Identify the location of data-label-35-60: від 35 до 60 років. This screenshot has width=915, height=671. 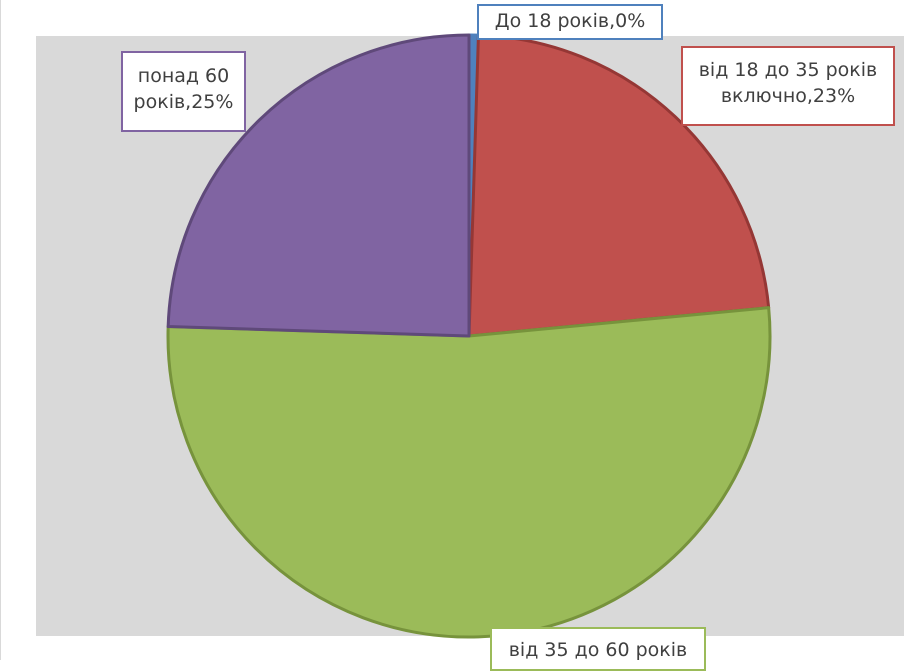
(598, 649).